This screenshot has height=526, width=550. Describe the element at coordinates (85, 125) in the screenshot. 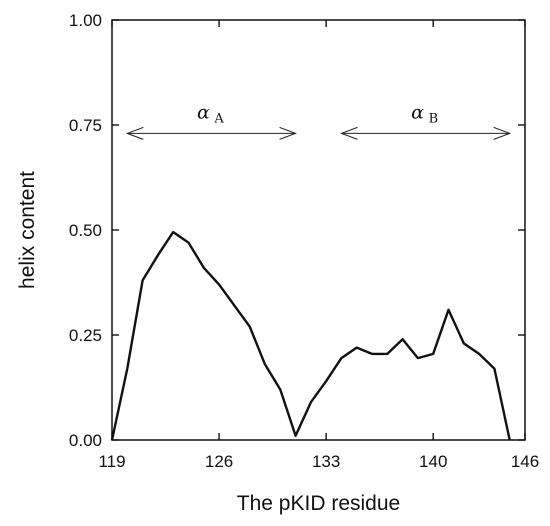

I see `y-tick-label: 0.75` at that location.